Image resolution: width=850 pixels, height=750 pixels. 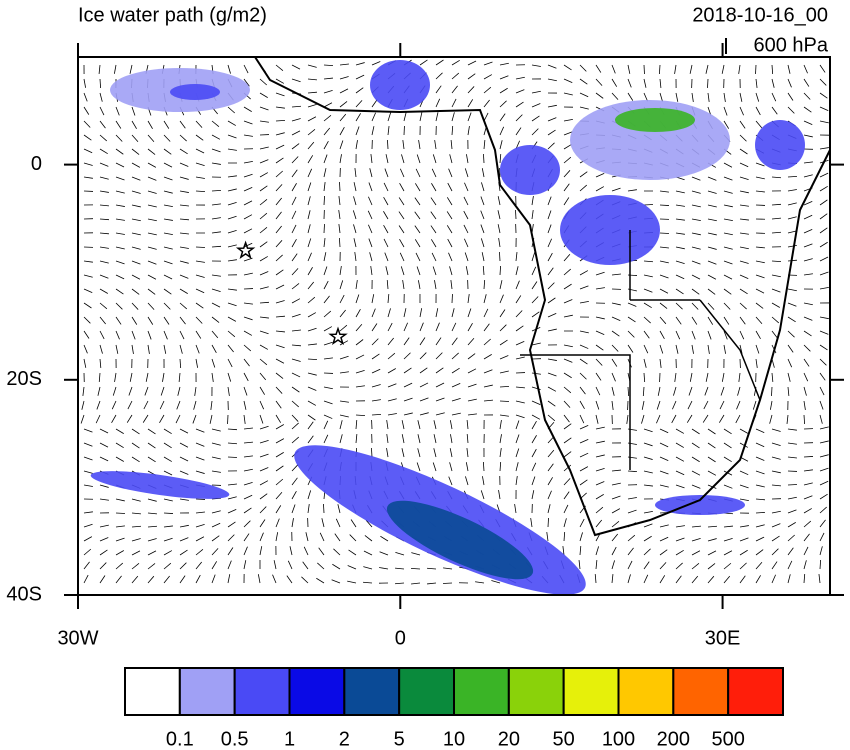 What do you see at coordinates (756, 691) in the screenshot?
I see `colorbar-box` at bounding box center [756, 691].